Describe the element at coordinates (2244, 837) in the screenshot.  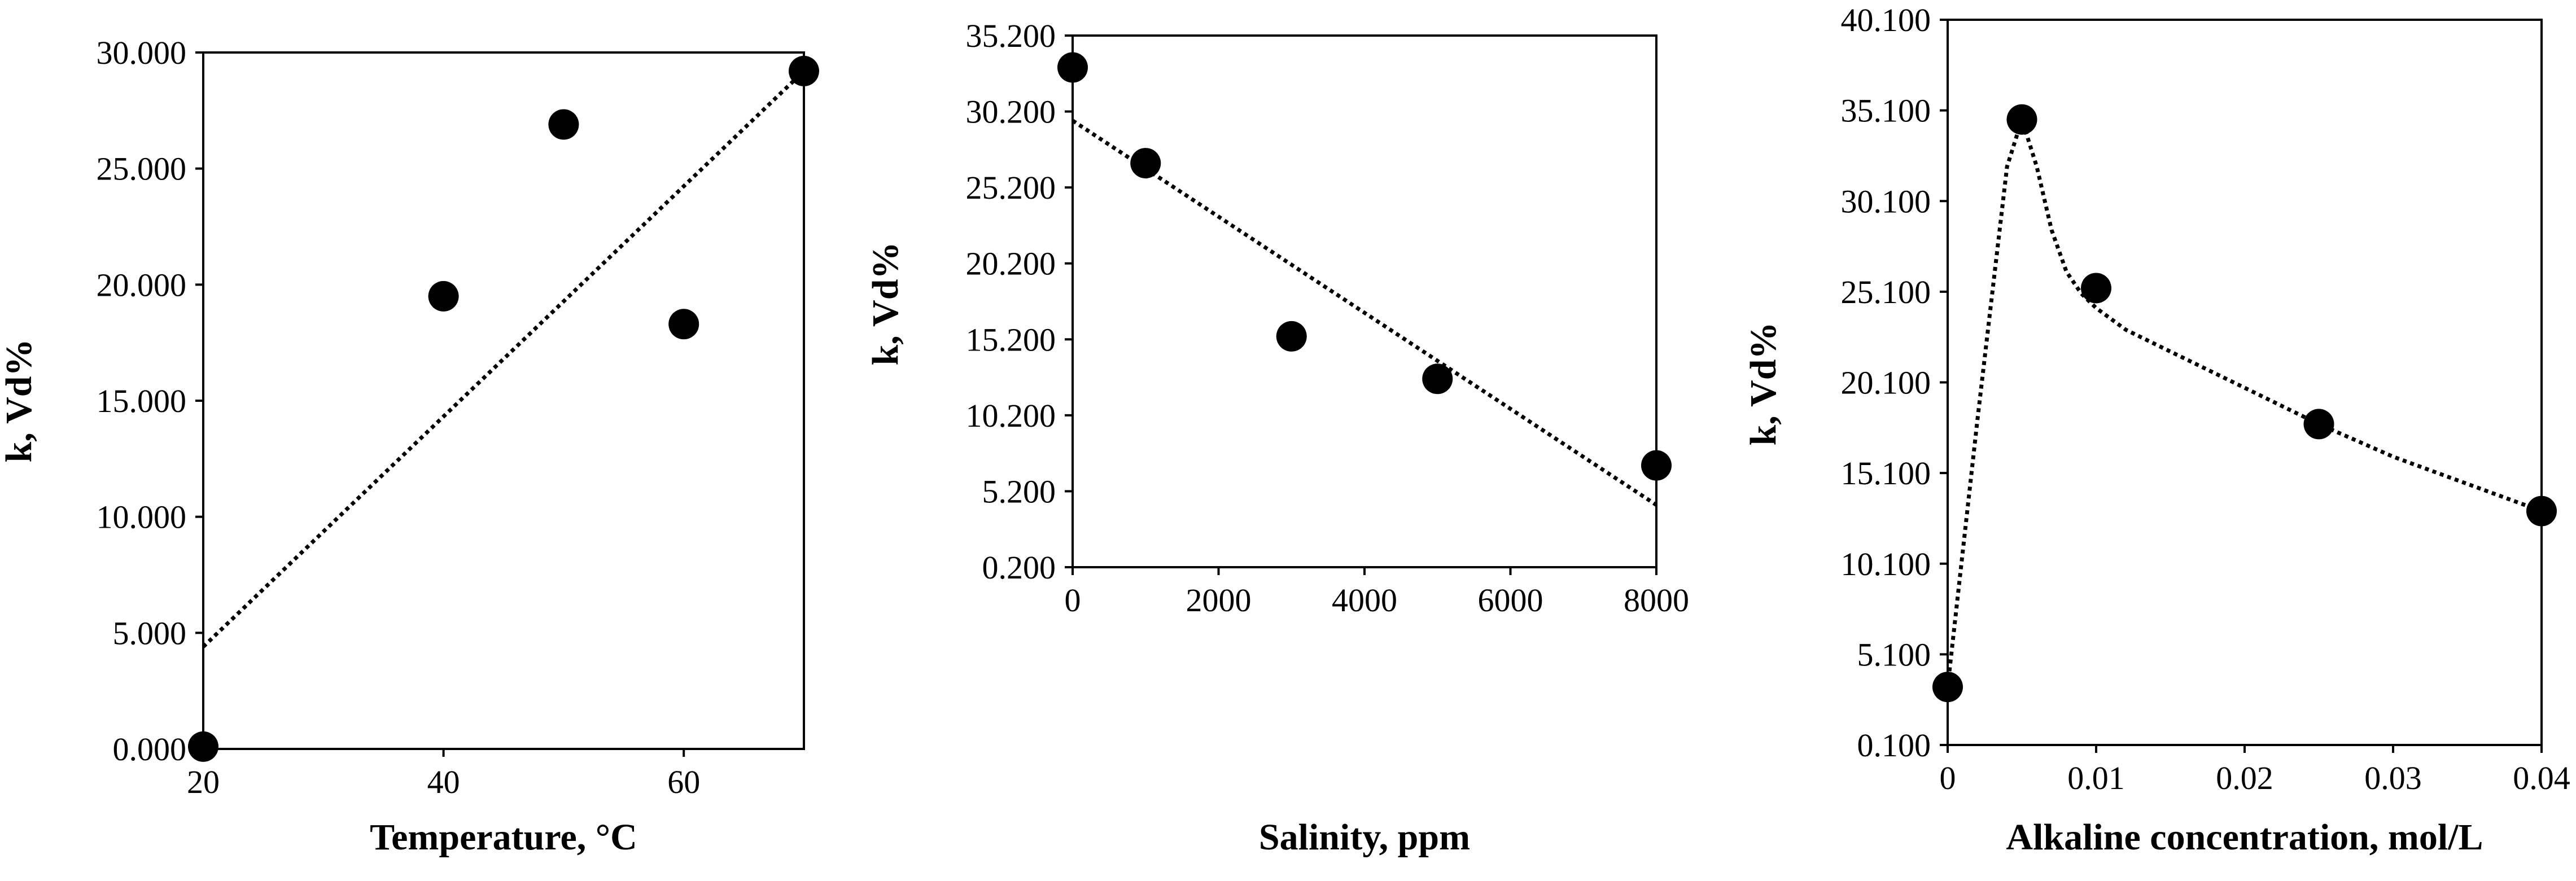
I see `x-axis-title-alkaline: Alkaline concentration, mol/L` at that location.